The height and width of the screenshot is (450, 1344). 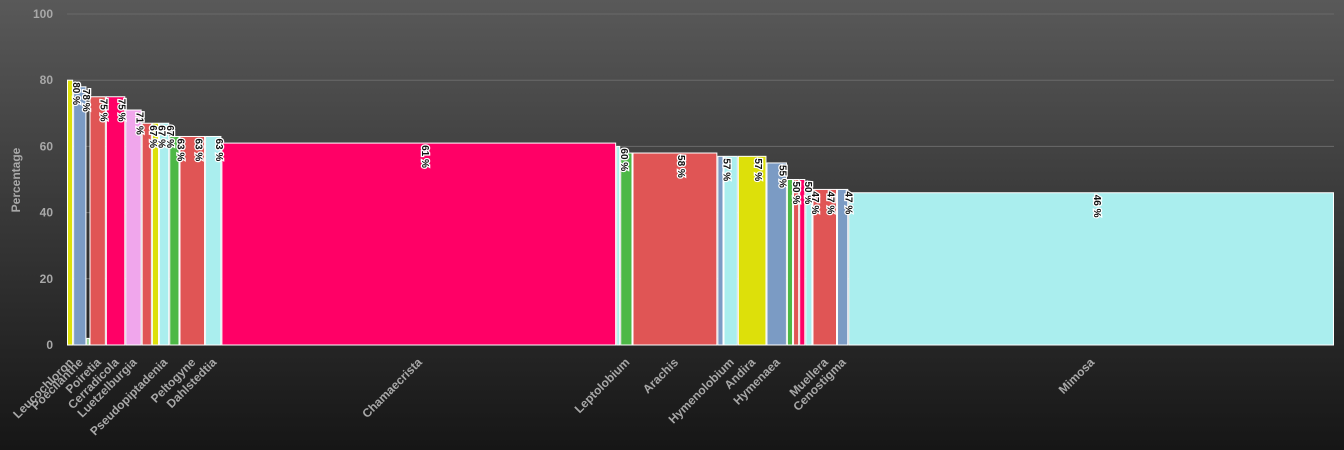 What do you see at coordinates (392, 388) in the screenshot?
I see `x-category-label: Chamaecrista` at bounding box center [392, 388].